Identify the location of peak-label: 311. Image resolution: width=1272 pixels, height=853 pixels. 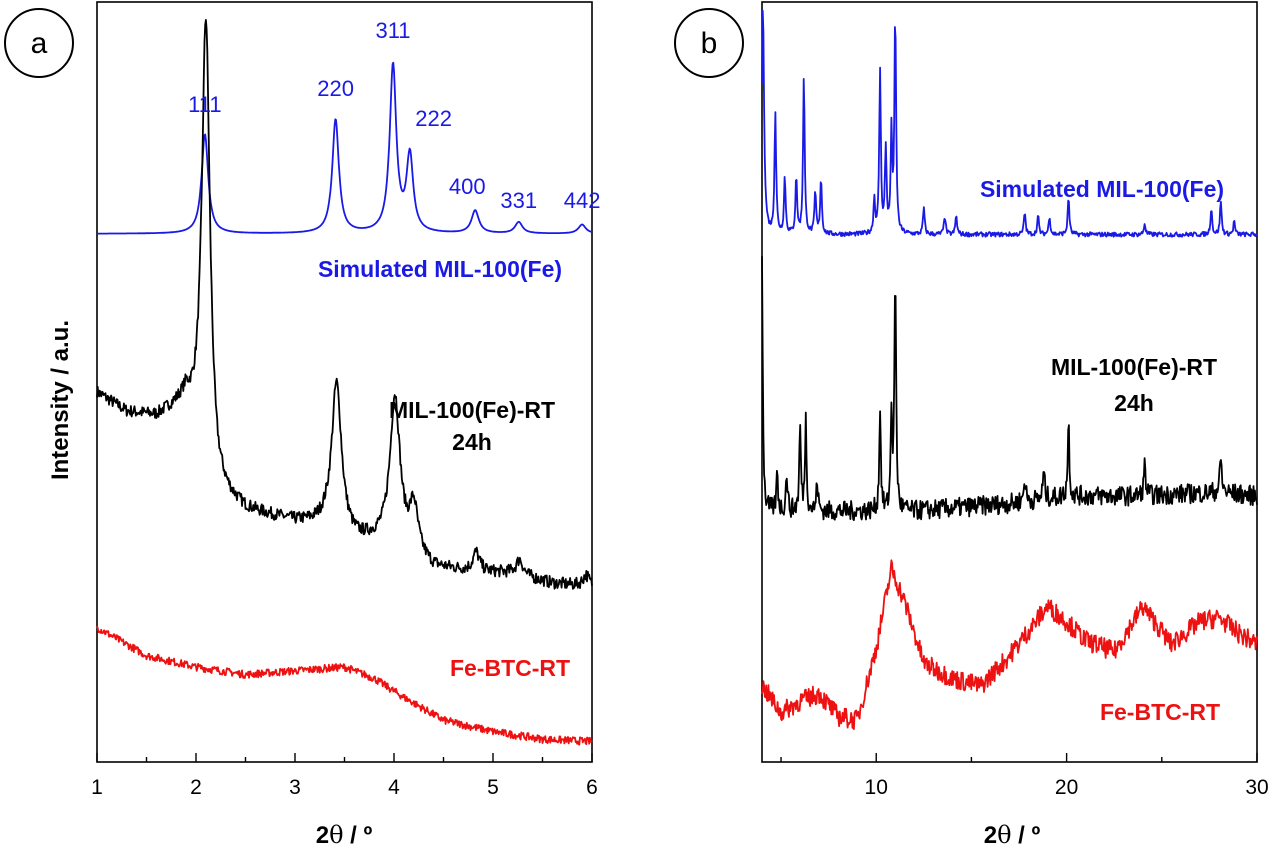
(392, 30).